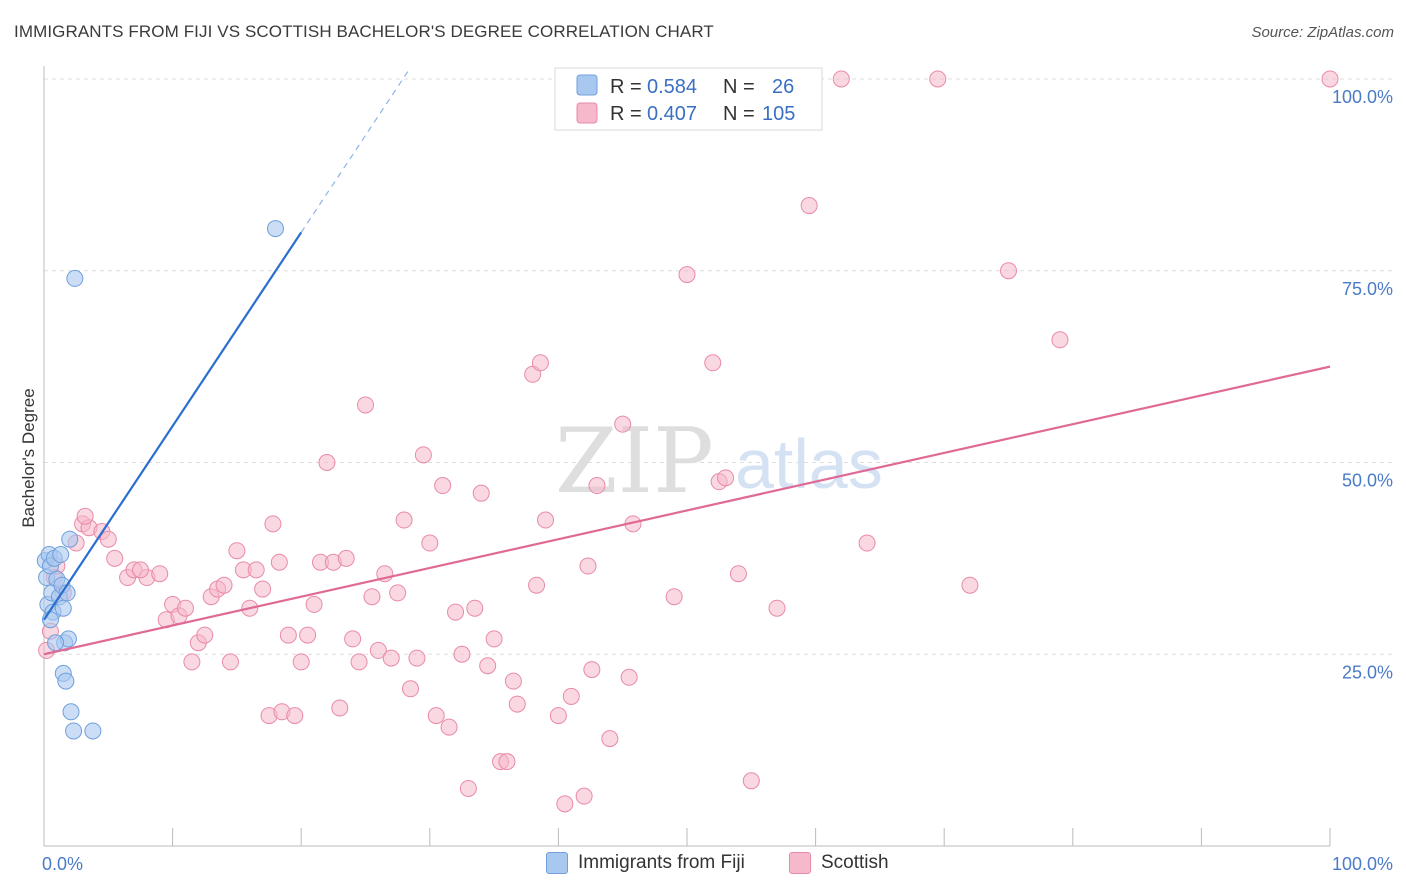  Describe the element at coordinates (778, 114) in the screenshot. I see `legend-n-value-scottish: 105` at that location.